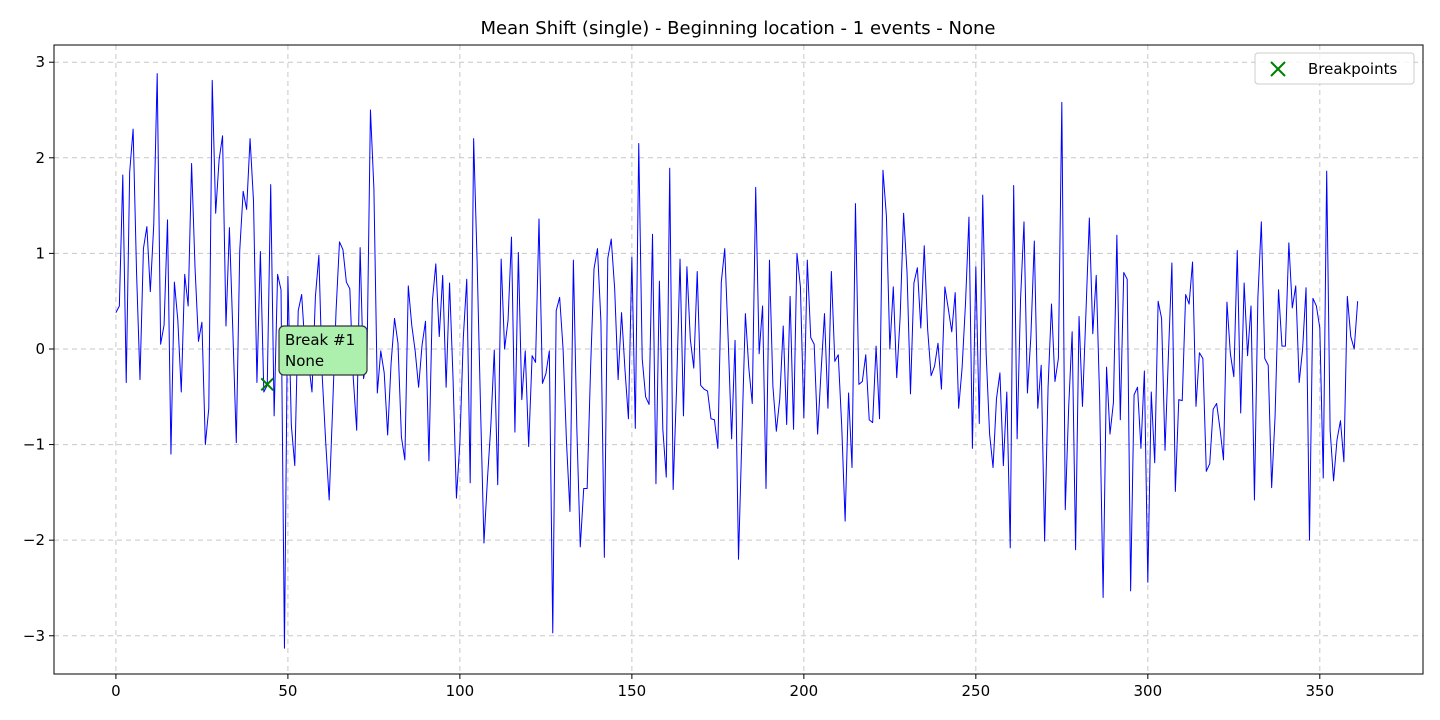 Image resolution: width=1440 pixels, height=720 pixels. Describe the element at coordinates (34, 540) in the screenshot. I see `y-tick-label: −2` at that location.